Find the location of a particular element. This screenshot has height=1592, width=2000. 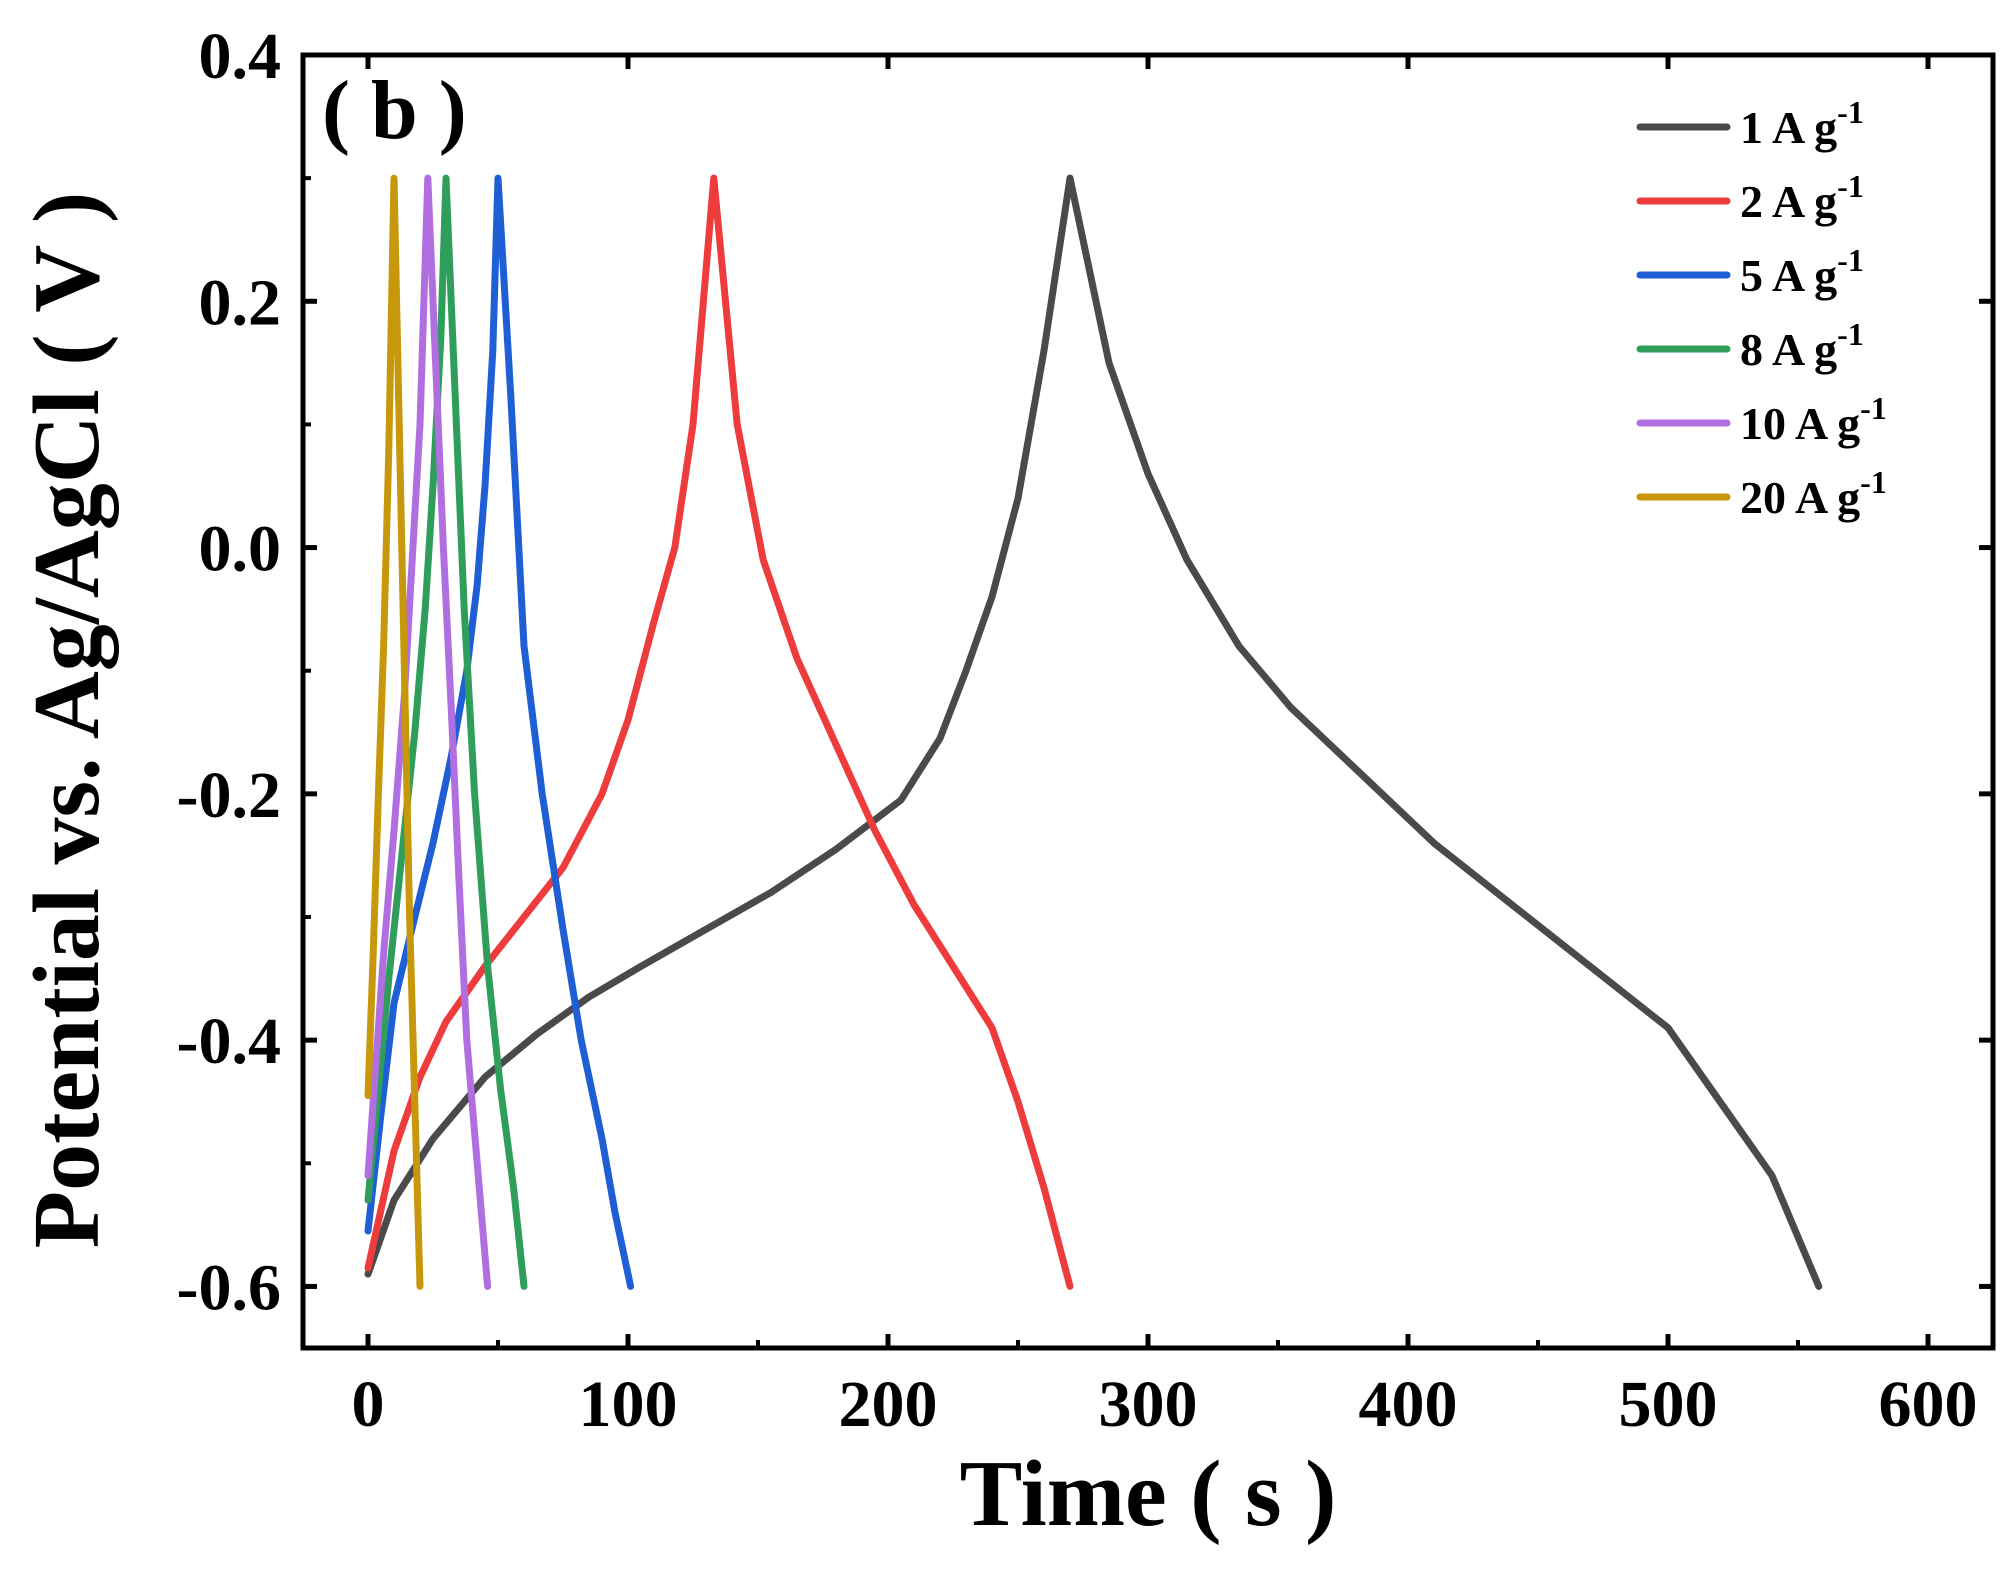

y-tick-label: -0.6 is located at coordinates (229, 1287).